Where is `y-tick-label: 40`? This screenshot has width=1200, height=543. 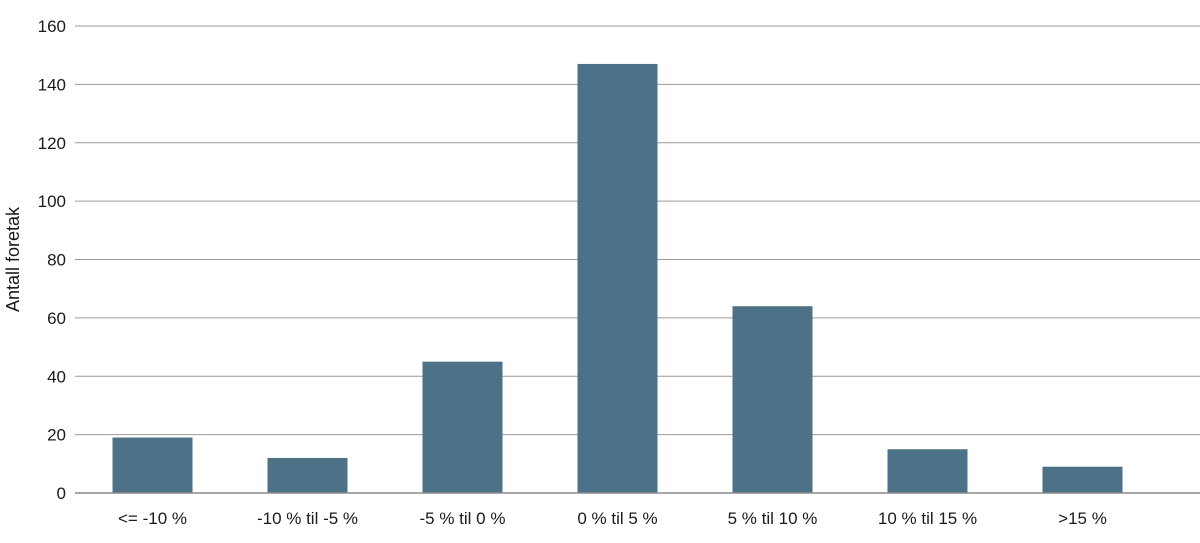 y-tick-label: 40 is located at coordinates (56, 376).